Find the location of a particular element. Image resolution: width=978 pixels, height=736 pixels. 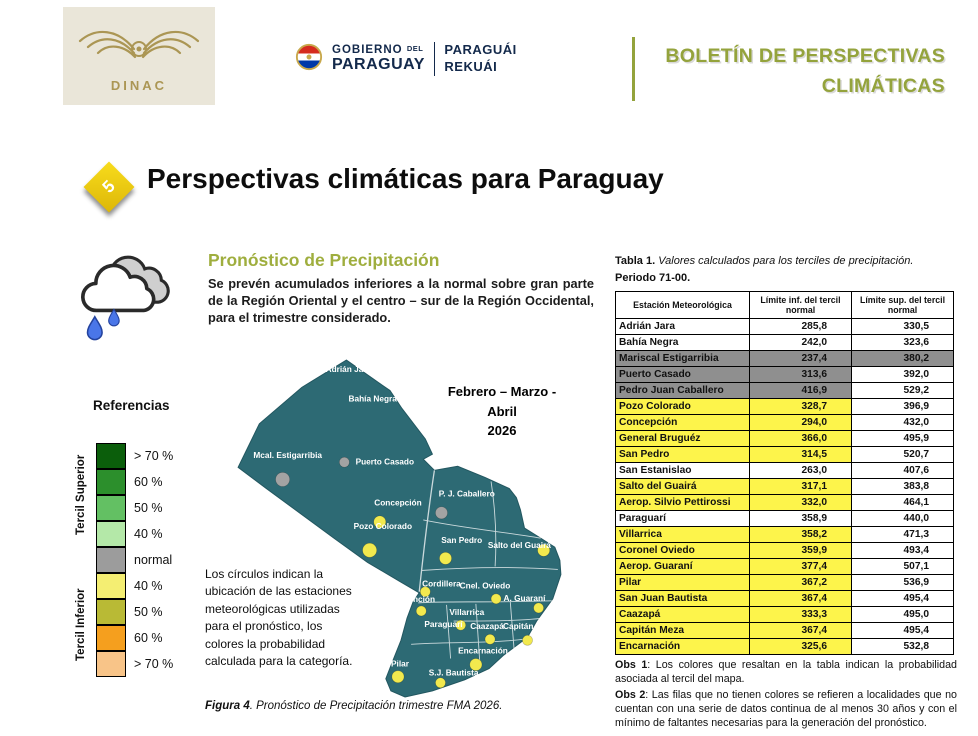

station-label: Capitán Meza is located at coordinates (529, 626).